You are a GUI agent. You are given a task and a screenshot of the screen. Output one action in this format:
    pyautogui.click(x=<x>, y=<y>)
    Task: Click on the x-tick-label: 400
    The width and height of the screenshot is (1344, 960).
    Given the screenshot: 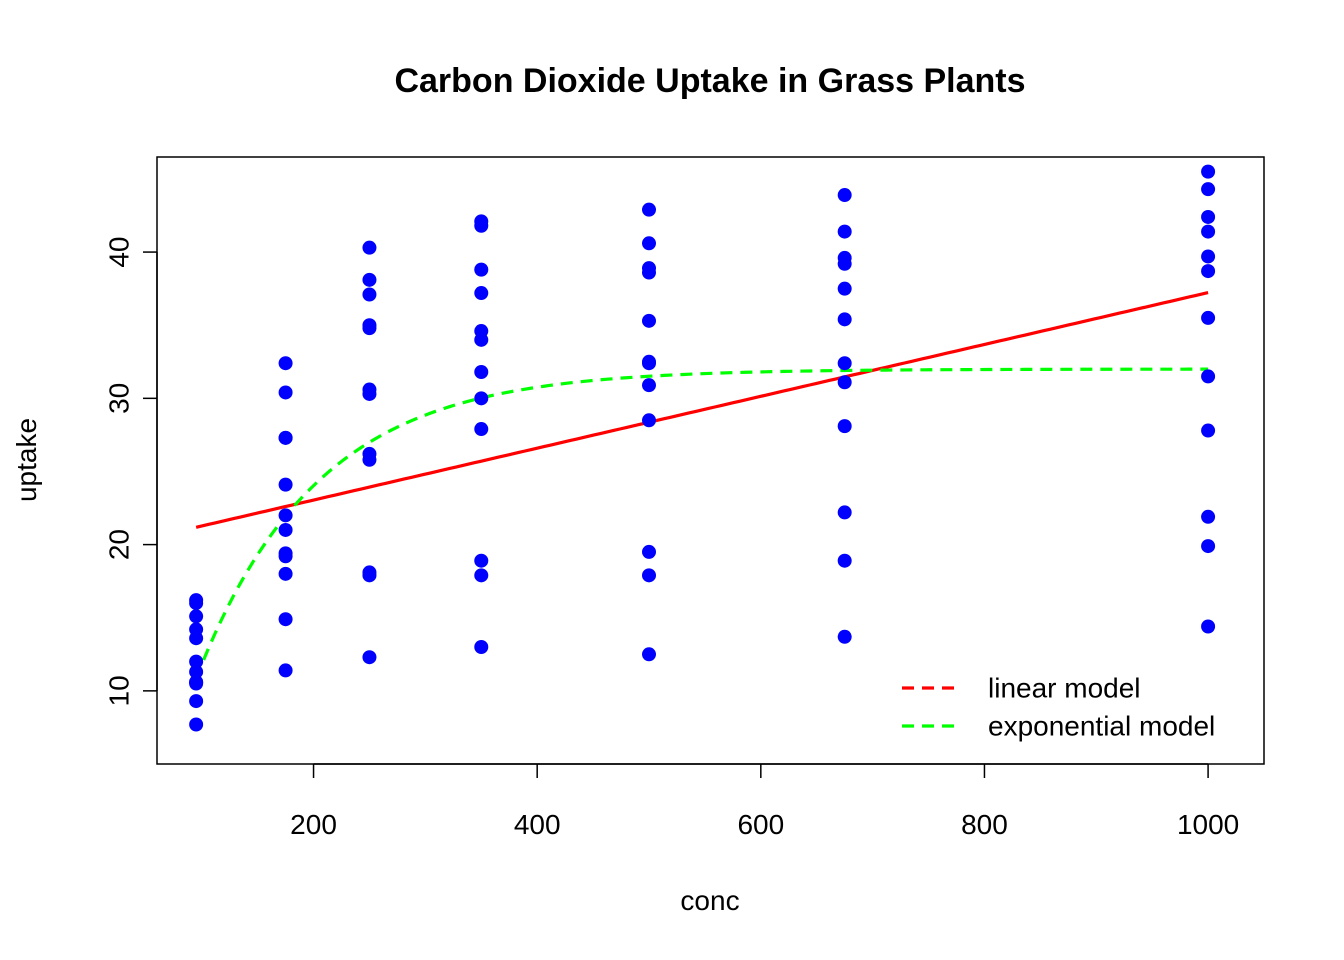 What is the action you would take?
    pyautogui.click(x=537, y=824)
    